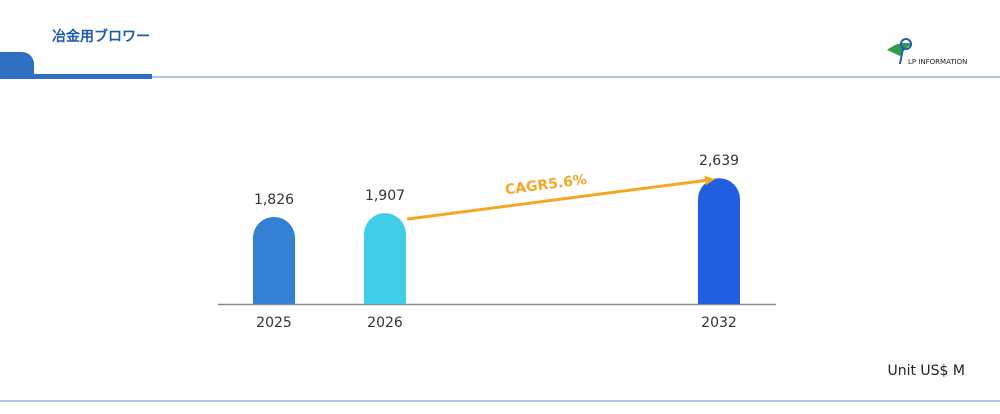 The height and width of the screenshot is (414, 1000). I want to click on x-tick-label: 2032, so click(719, 323).